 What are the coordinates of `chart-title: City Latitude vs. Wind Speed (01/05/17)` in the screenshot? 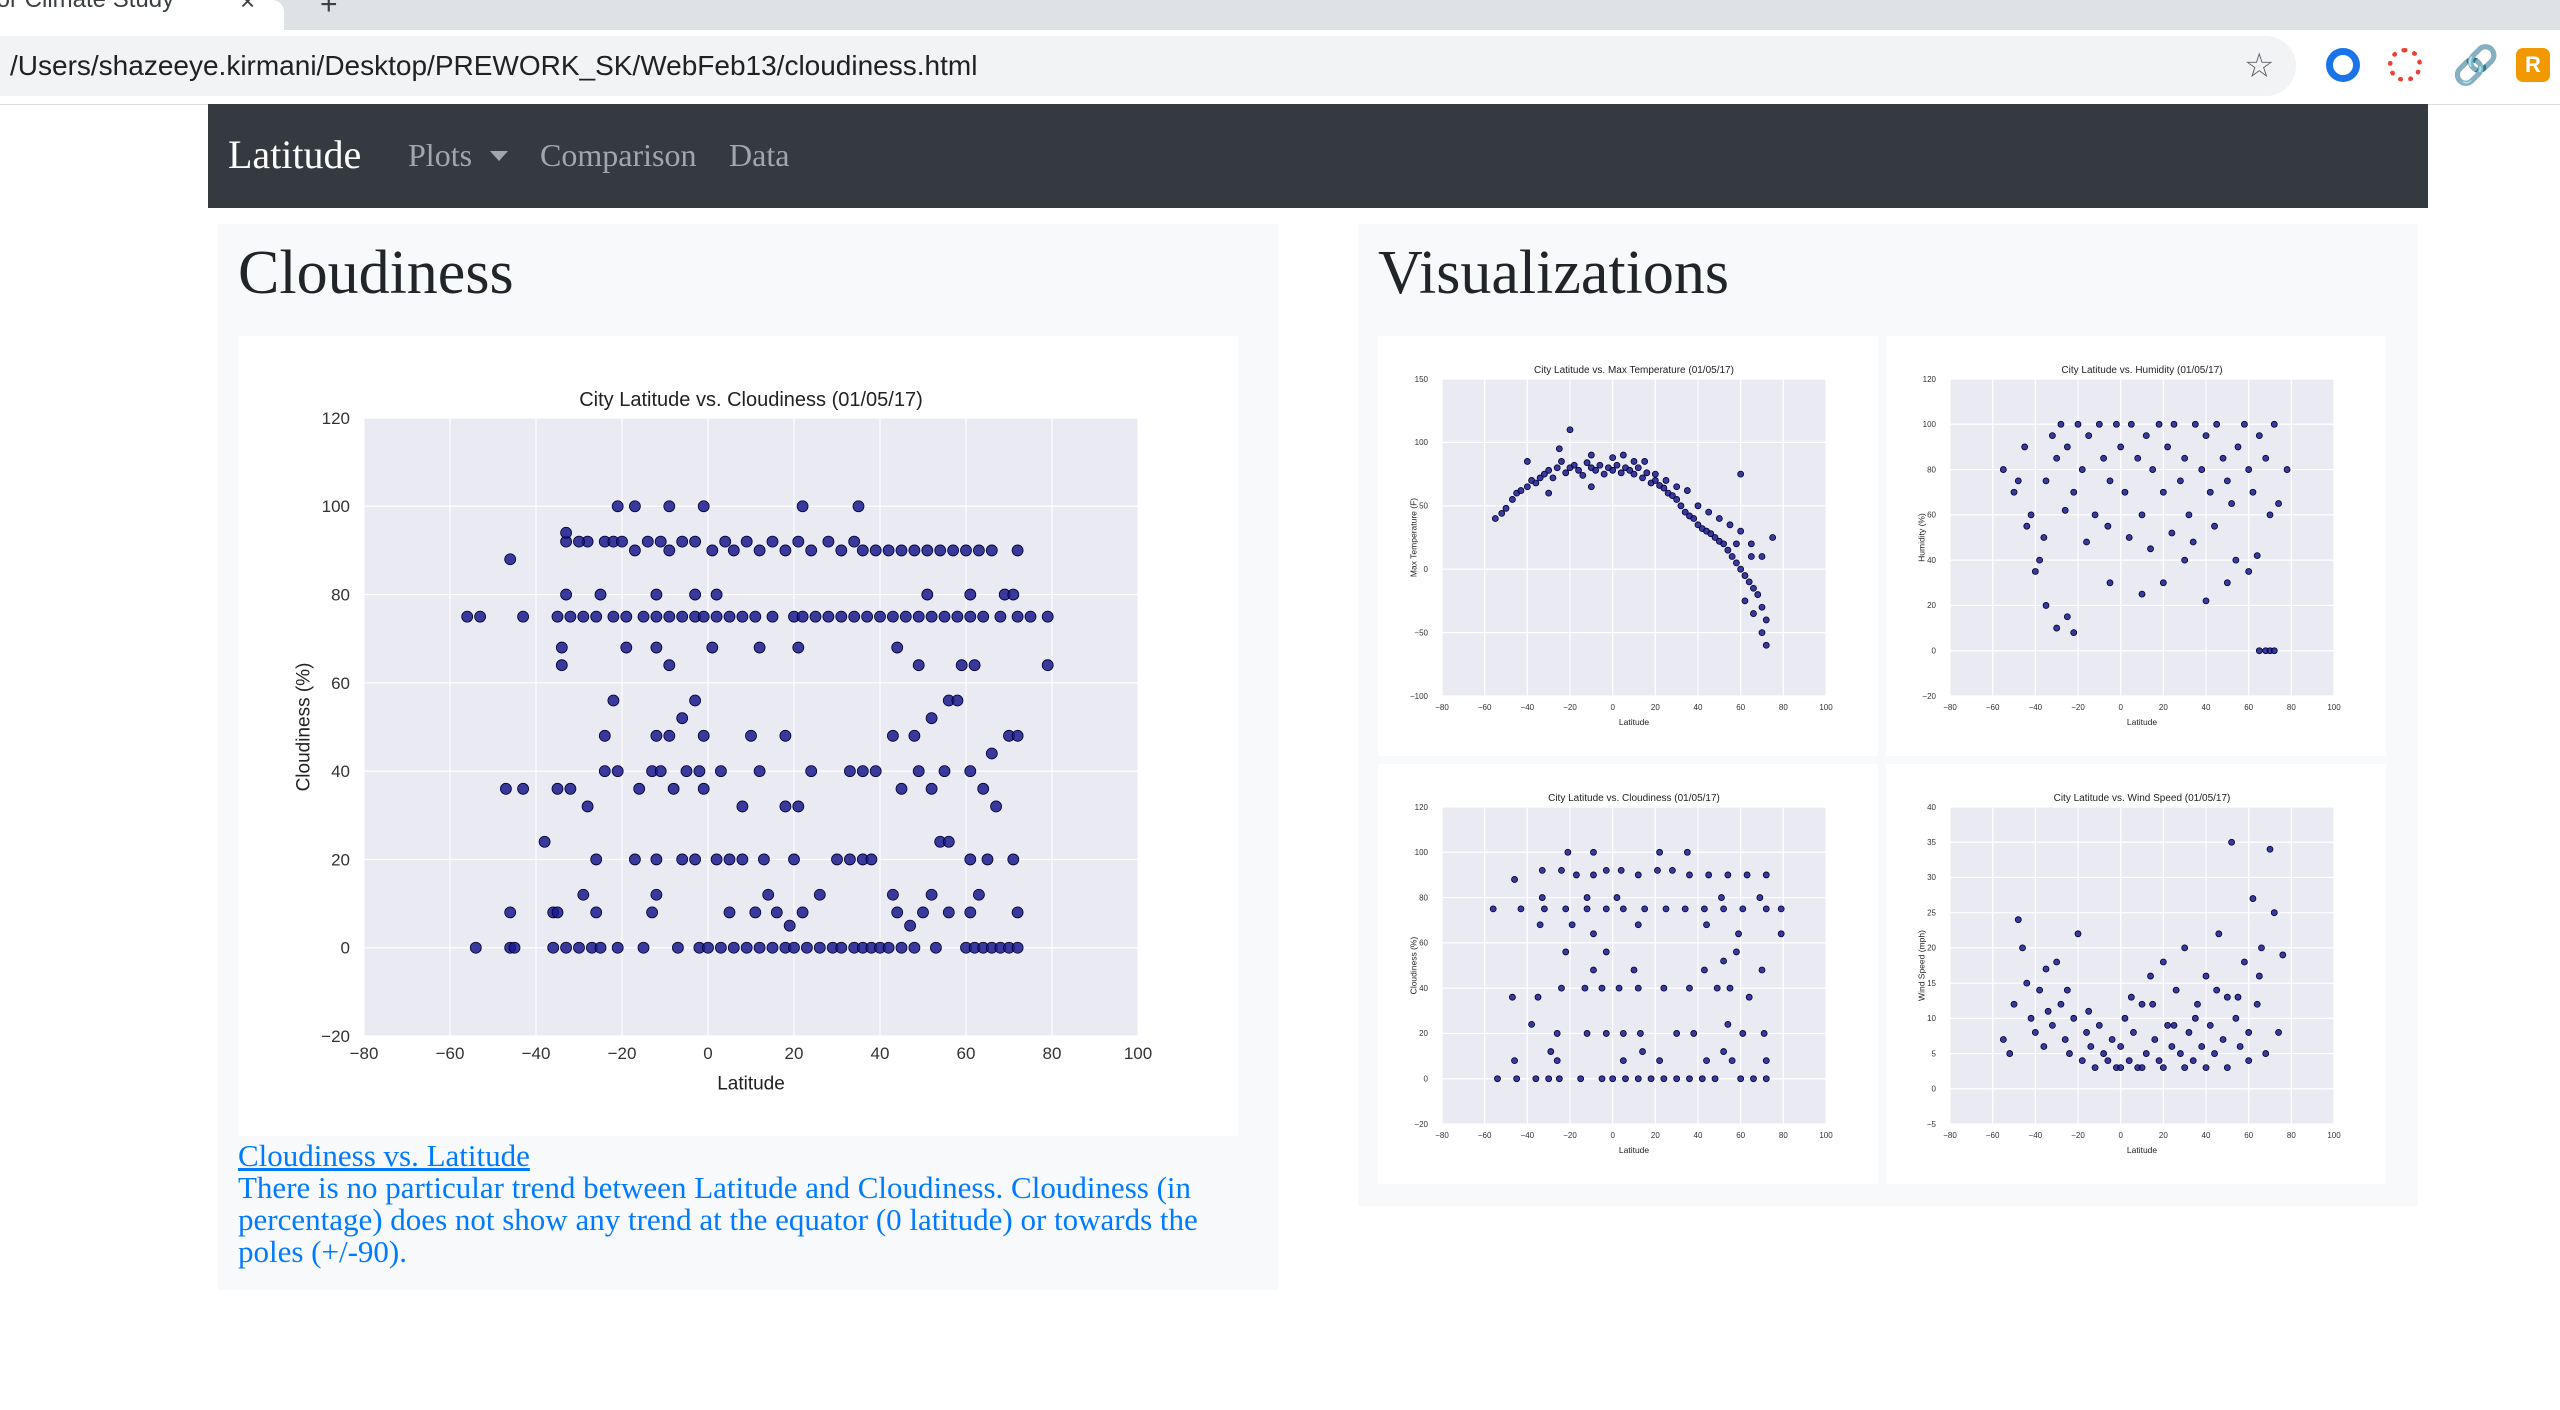 It's located at (2142, 798).